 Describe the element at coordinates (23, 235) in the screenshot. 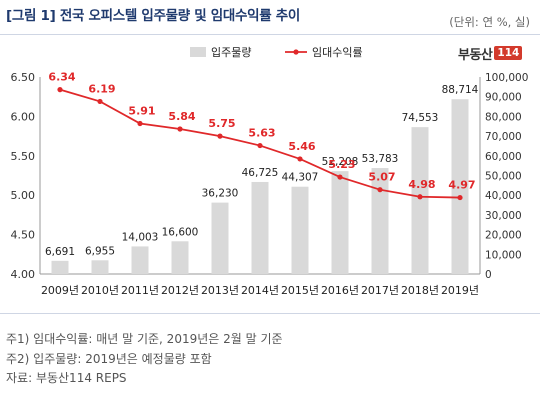

I see `y-left-tick-label: 4.50` at that location.